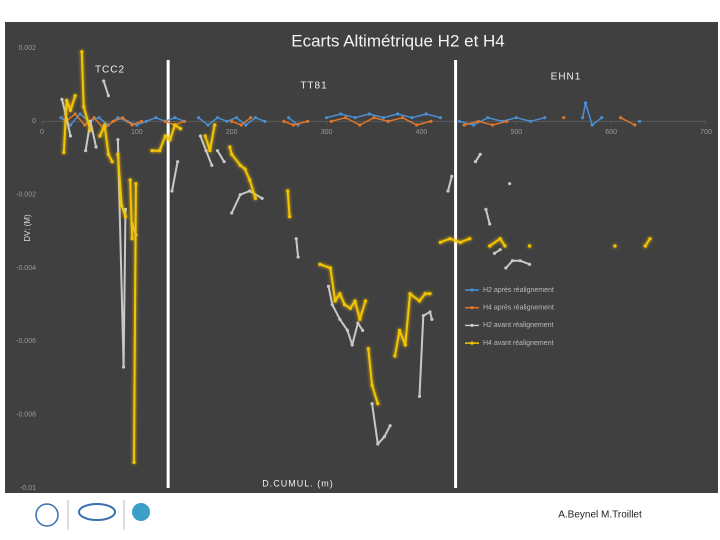  What do you see at coordinates (518, 290) in the screenshot?
I see `legend-label: H2 après réalignement` at bounding box center [518, 290].